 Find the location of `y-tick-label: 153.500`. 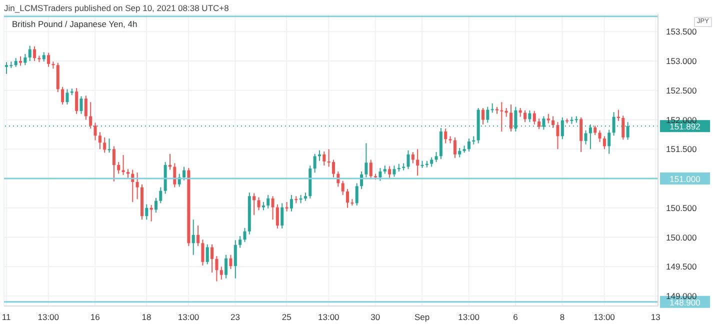

y-tick-label: 153.500 is located at coordinates (681, 31).